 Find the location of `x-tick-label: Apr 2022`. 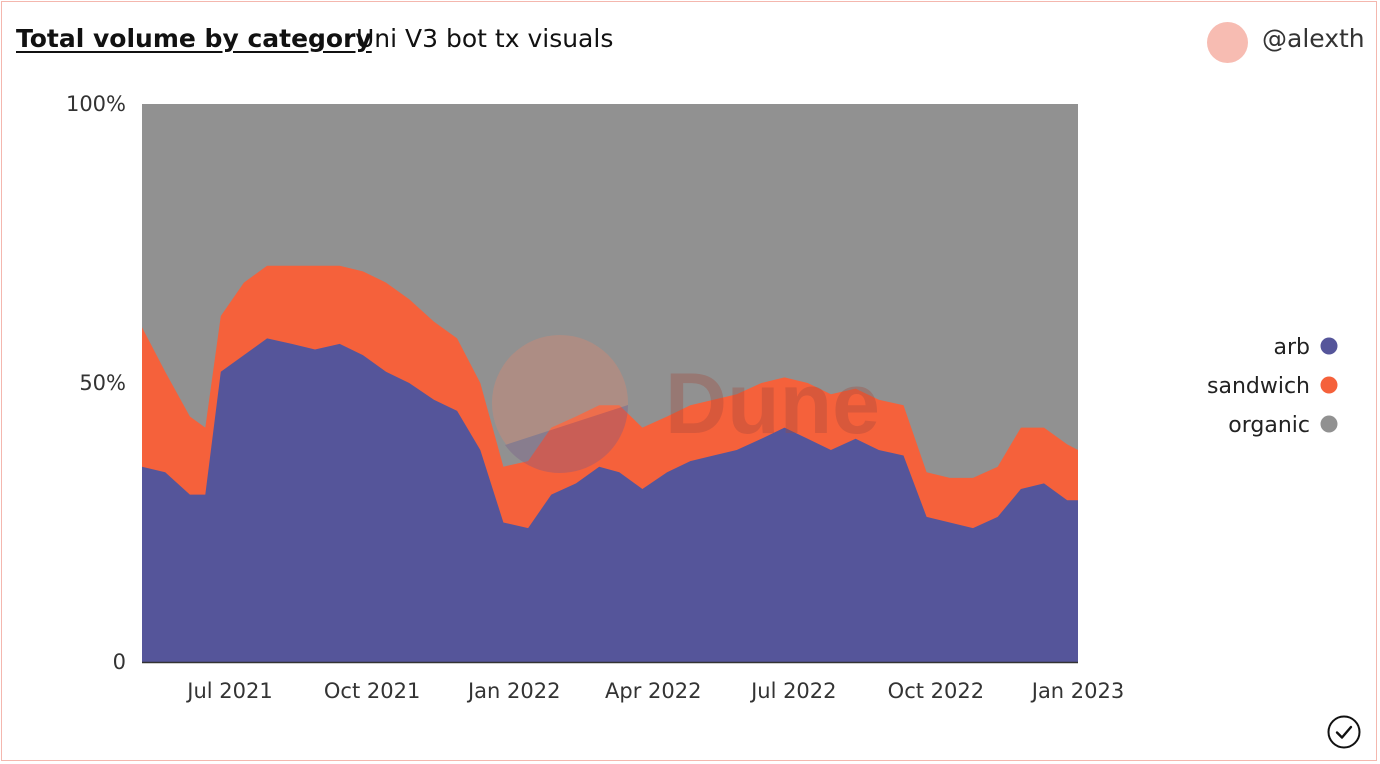

x-tick-label: Apr 2022 is located at coordinates (653, 691).